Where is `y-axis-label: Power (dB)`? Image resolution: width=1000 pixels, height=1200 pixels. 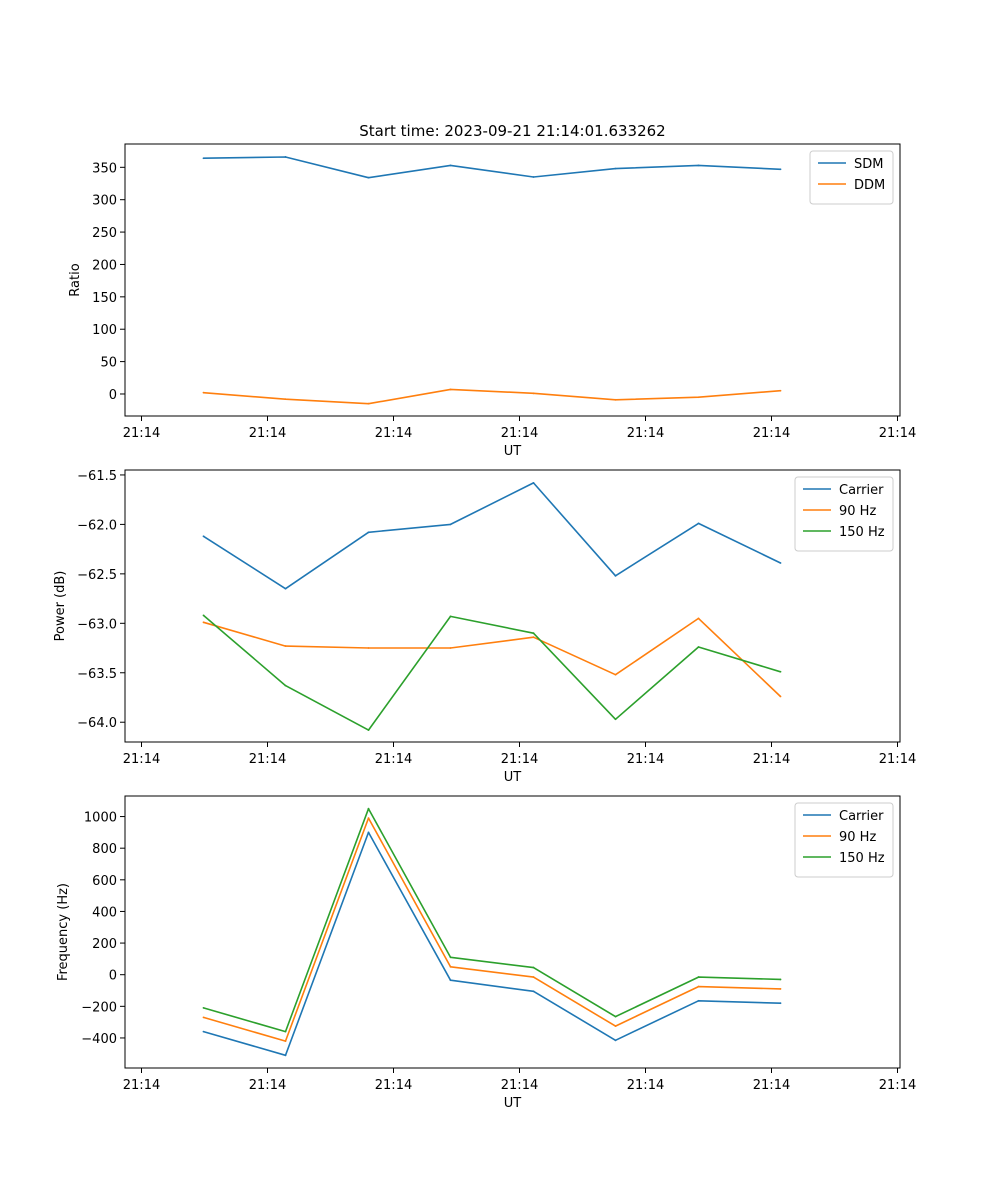 y-axis-label: Power (dB) is located at coordinates (60, 606).